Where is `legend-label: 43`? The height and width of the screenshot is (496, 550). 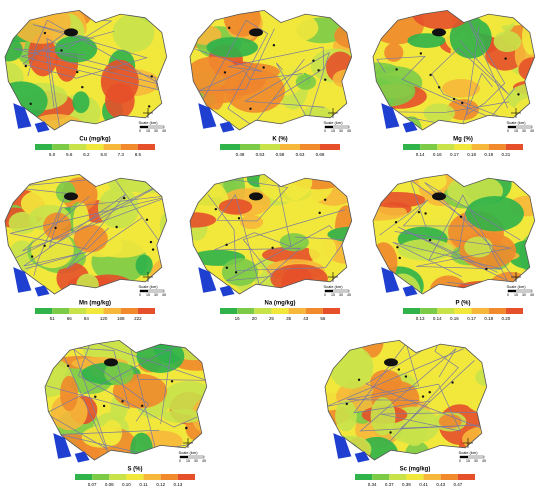 legend-label: 43 is located at coordinates (306, 318).